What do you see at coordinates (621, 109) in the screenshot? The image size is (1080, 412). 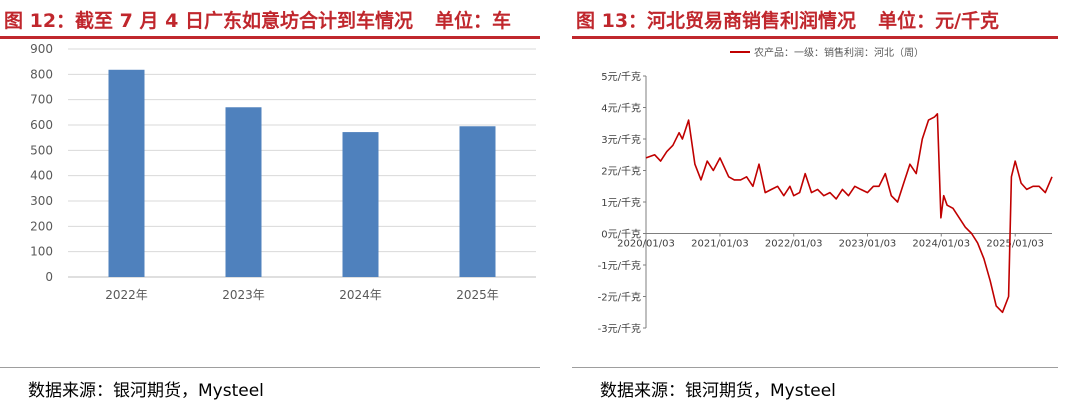 I see `y-tick-label: 4元/千克` at bounding box center [621, 109].